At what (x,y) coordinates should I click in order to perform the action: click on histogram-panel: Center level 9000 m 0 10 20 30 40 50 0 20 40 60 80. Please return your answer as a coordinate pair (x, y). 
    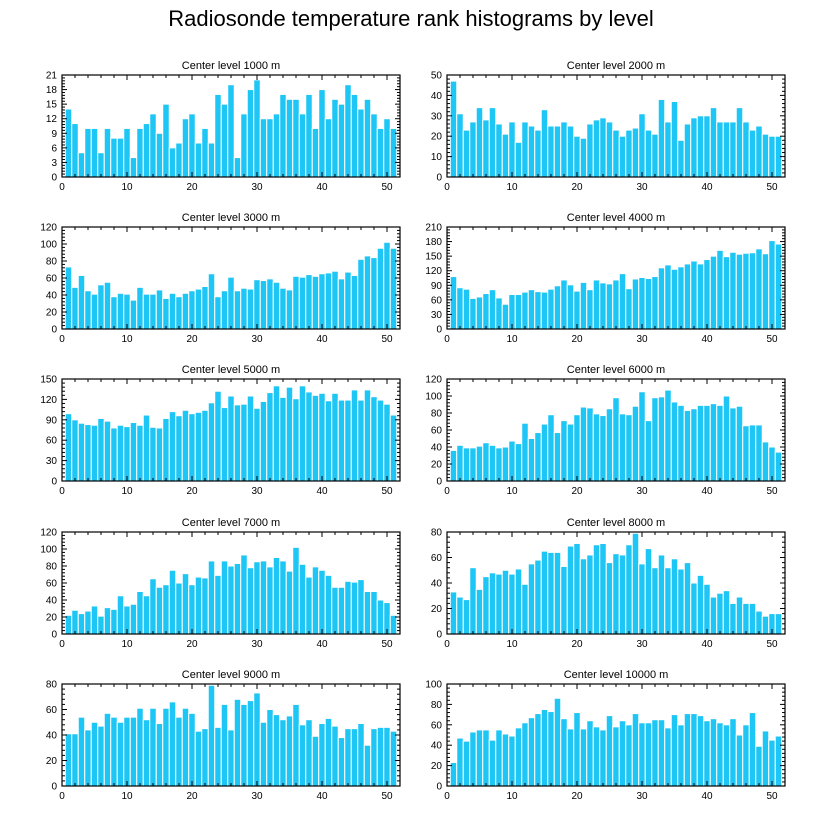
    Looking at the image, I should click on (223, 735).